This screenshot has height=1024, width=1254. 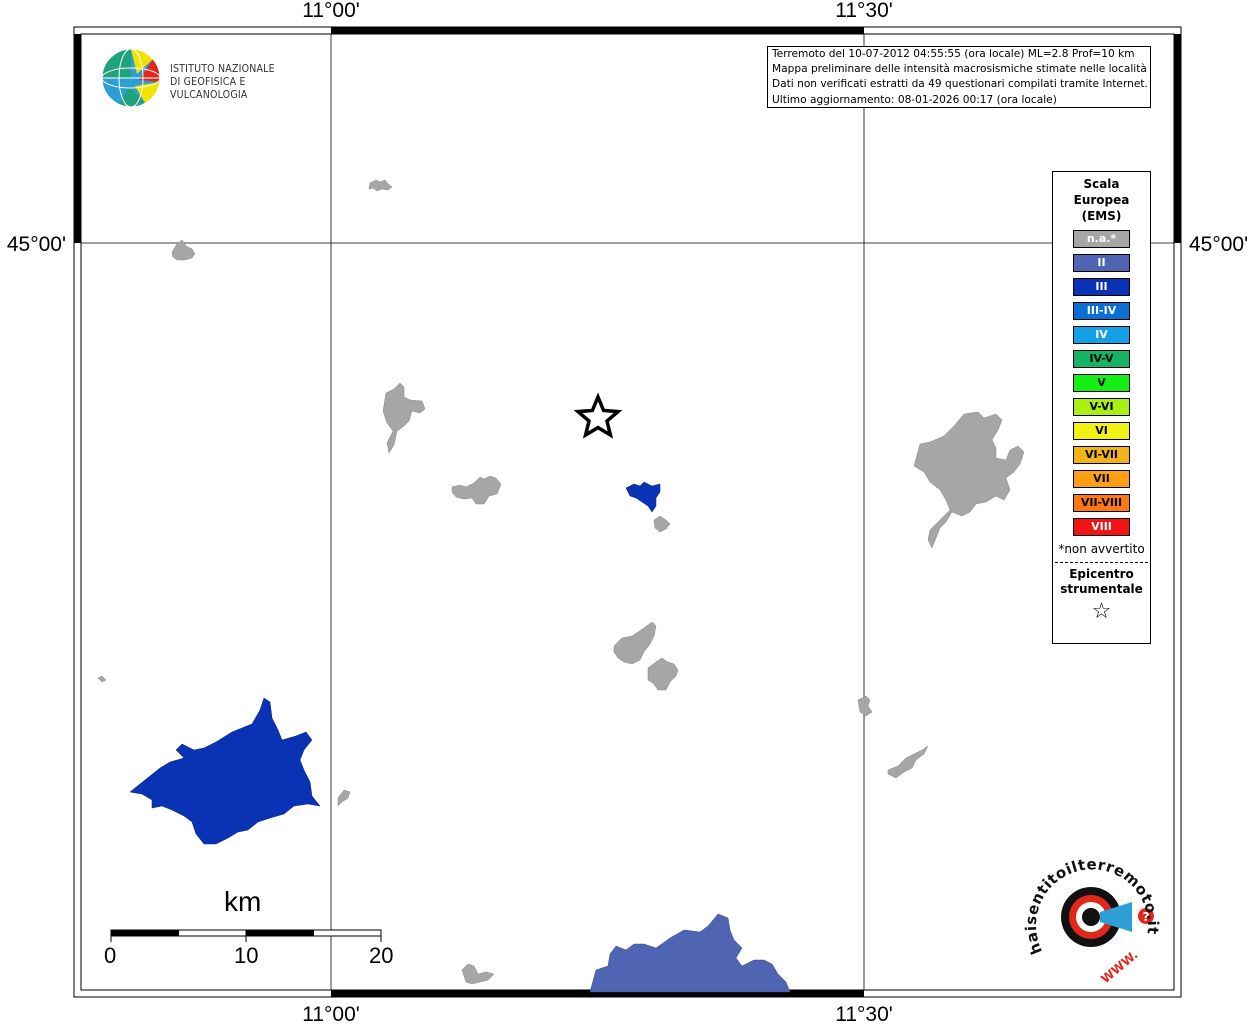 I want to click on lat-label-left: 45°00', so click(x=36, y=244).